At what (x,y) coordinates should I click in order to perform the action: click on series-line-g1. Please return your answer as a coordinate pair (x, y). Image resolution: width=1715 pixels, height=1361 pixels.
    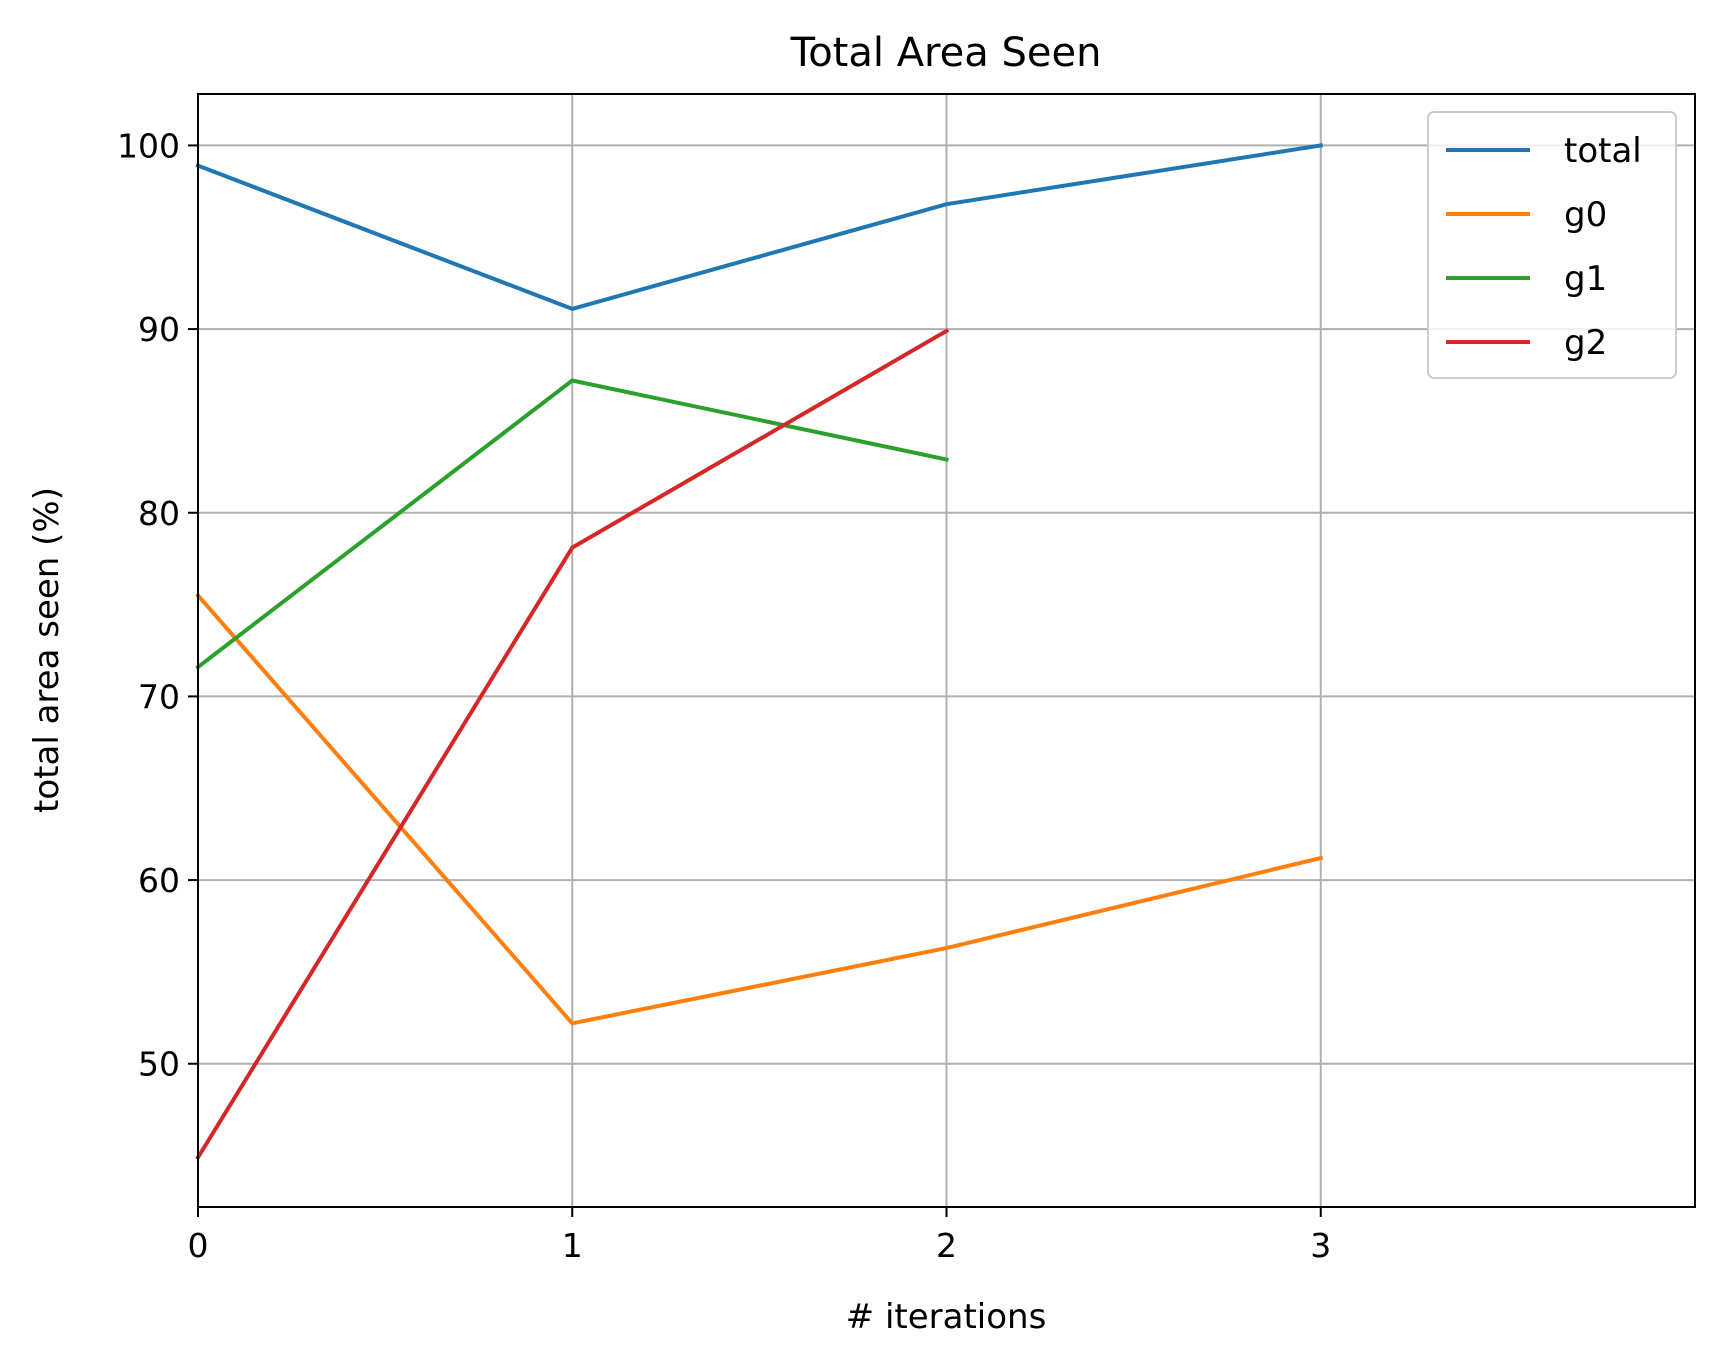
    Looking at the image, I should click on (572, 524).